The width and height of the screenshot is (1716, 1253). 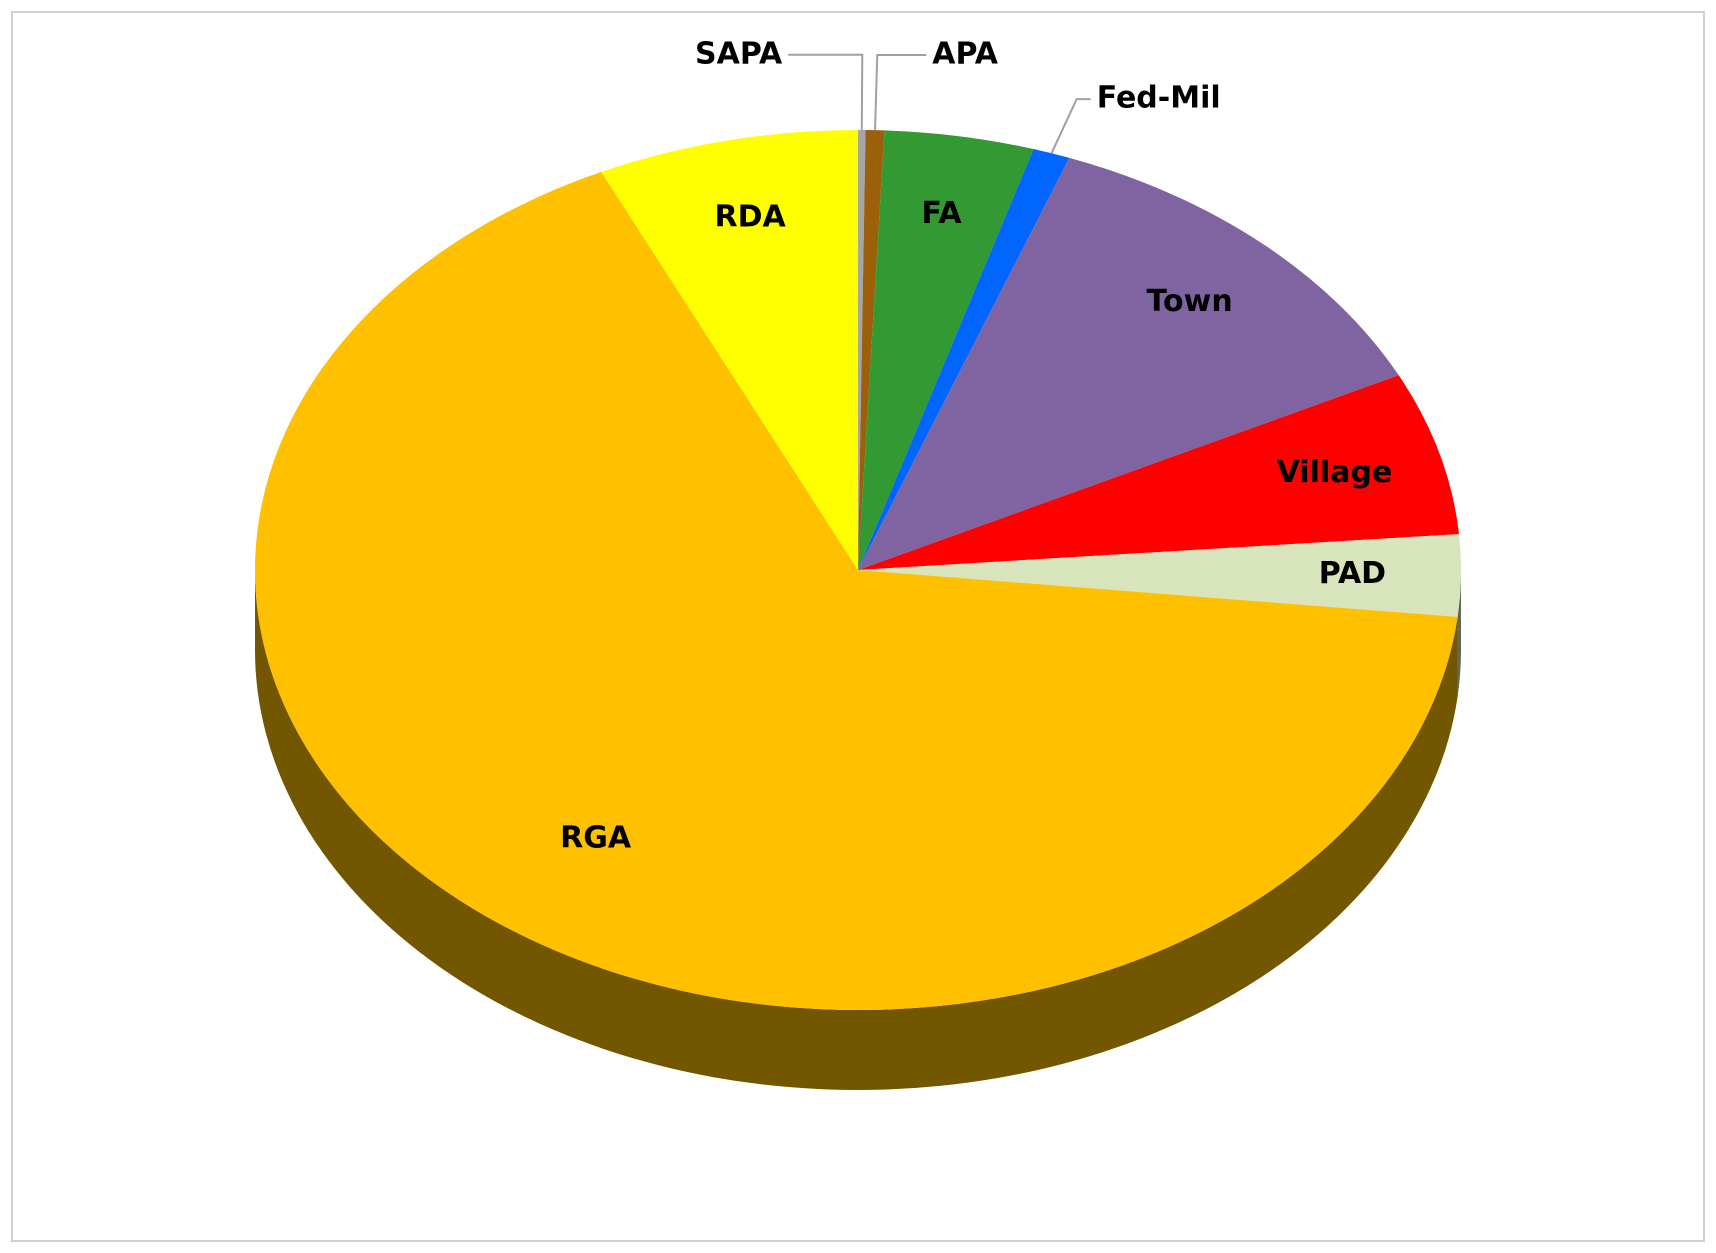 What do you see at coordinates (941, 213) in the screenshot?
I see `slice-label: FA` at bounding box center [941, 213].